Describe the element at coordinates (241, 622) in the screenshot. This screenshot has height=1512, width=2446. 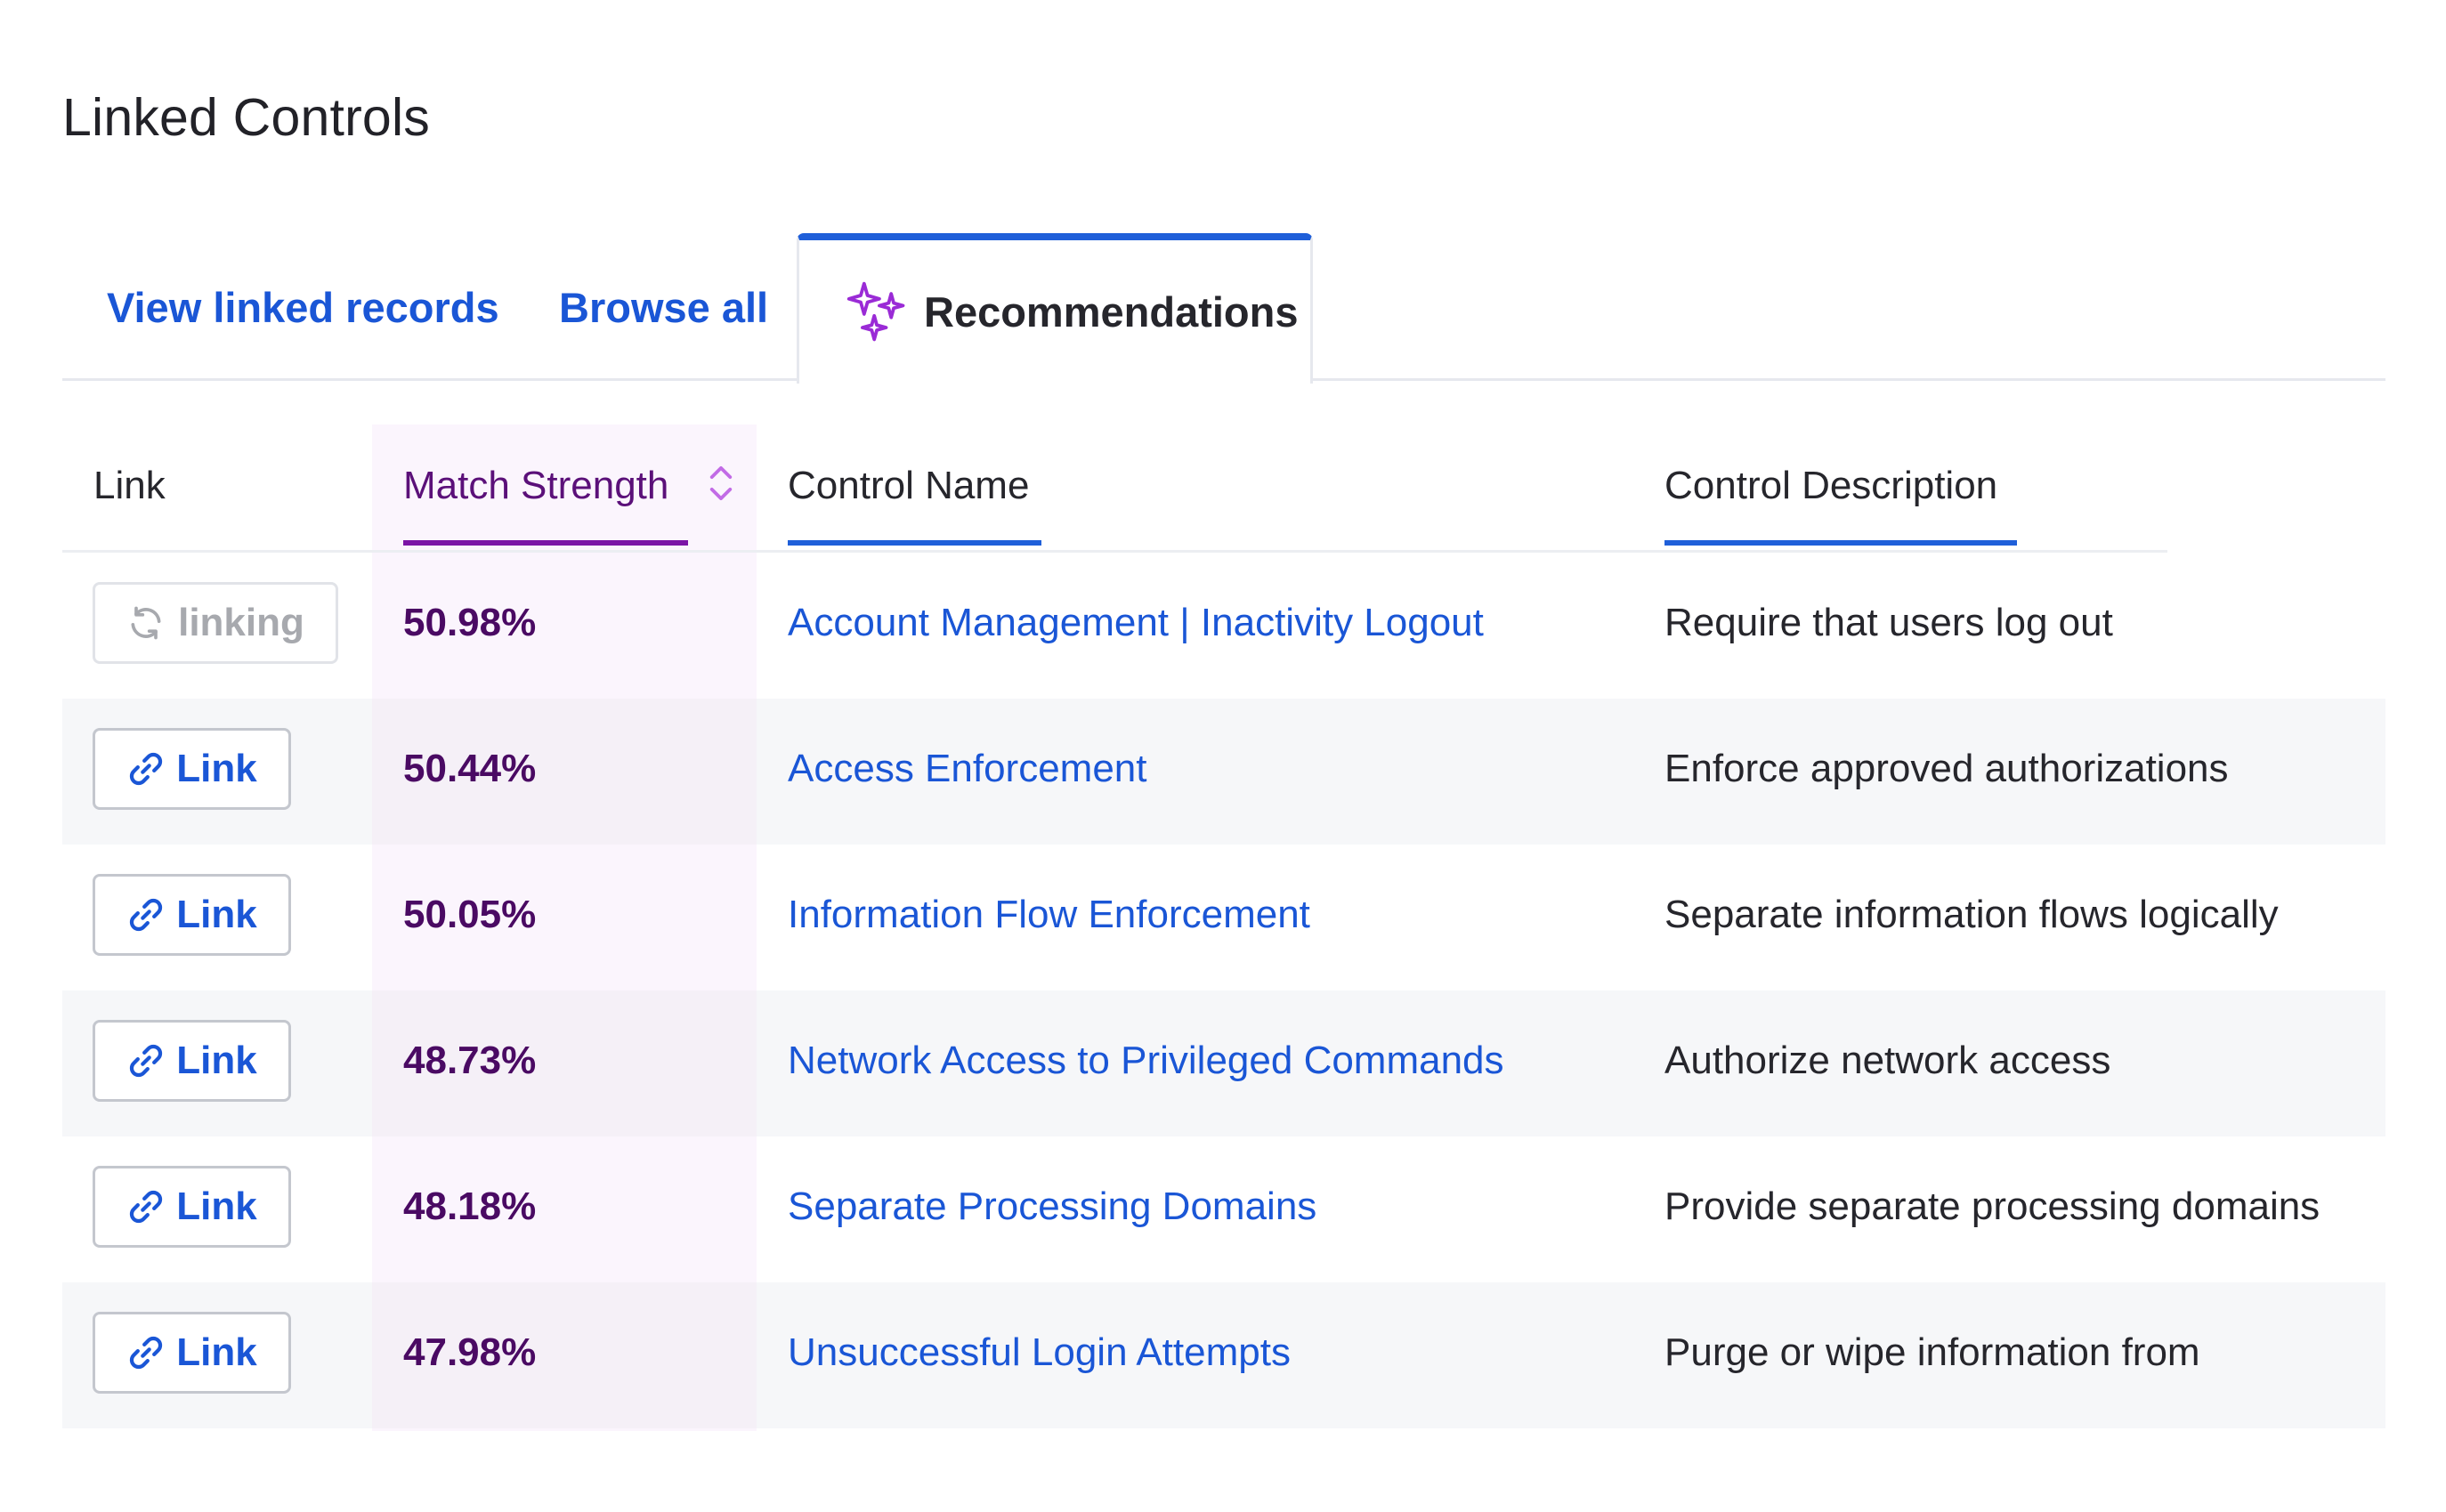
I see `linking-label: linking` at that location.